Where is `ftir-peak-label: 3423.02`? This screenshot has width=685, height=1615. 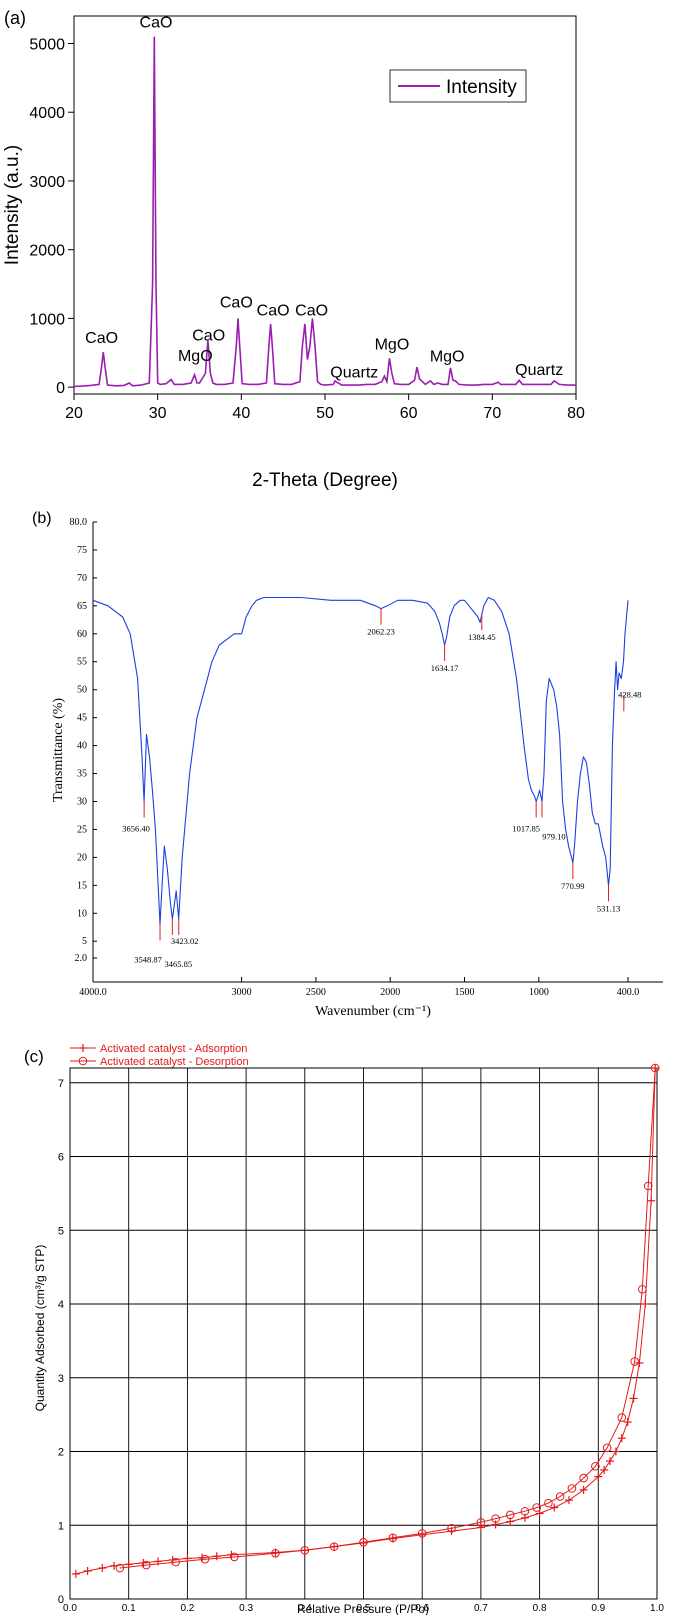
ftir-peak-label: 3423.02 is located at coordinates (185, 941).